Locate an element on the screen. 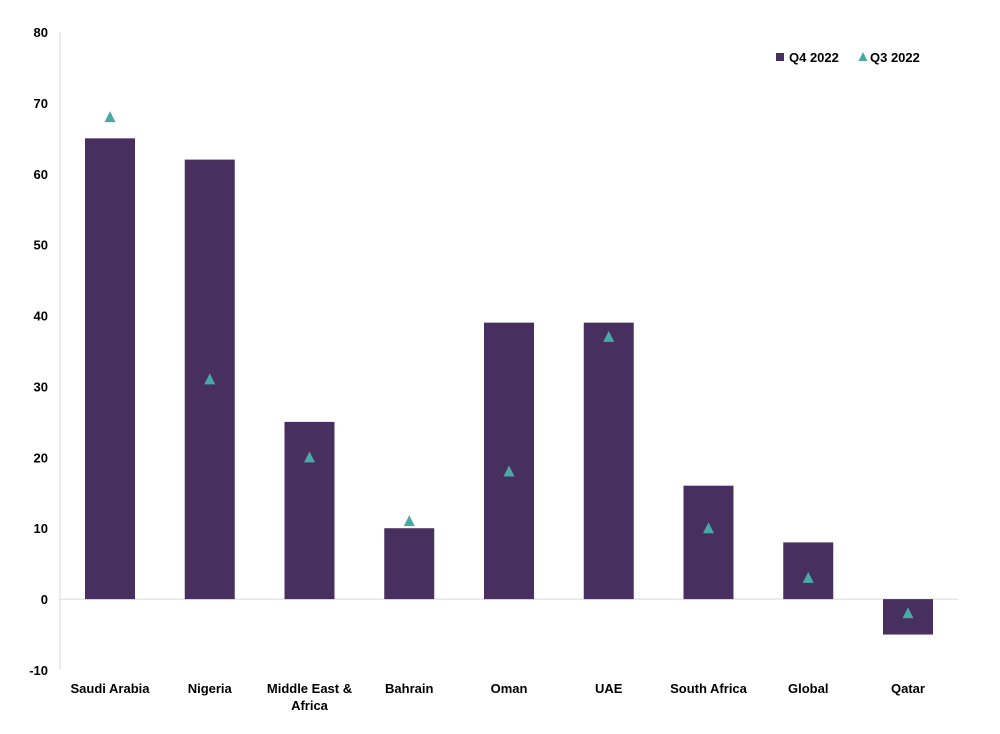 This screenshot has width=1000, height=734. bar-global is located at coordinates (808, 571).